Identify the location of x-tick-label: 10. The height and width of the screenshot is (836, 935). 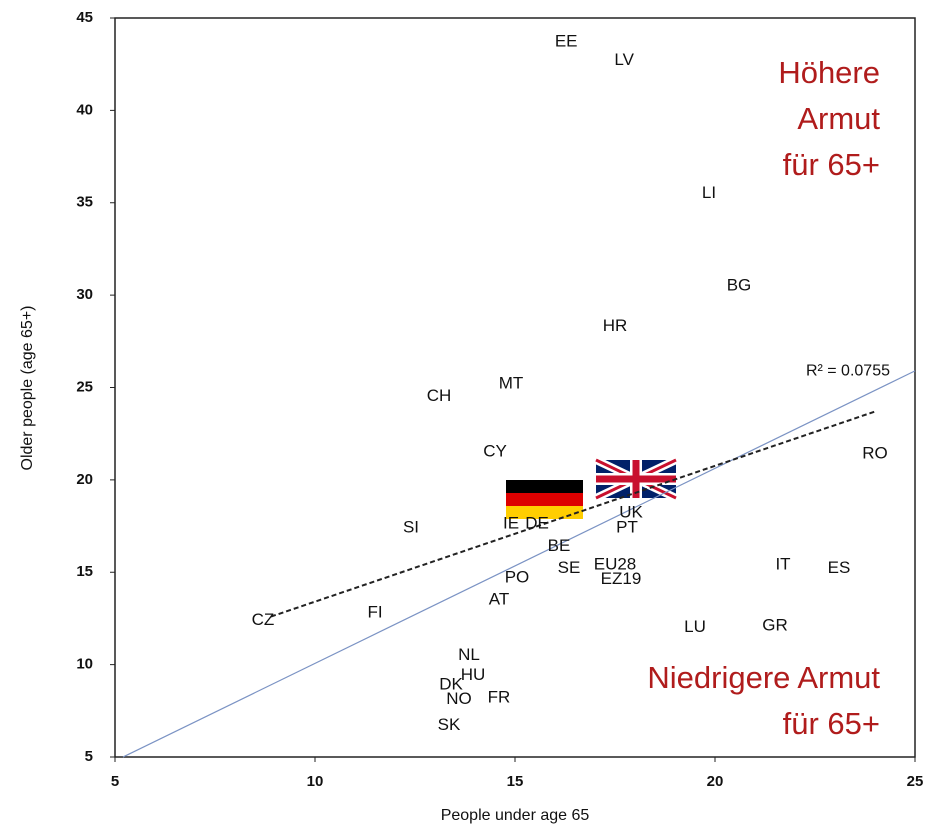
(315, 781).